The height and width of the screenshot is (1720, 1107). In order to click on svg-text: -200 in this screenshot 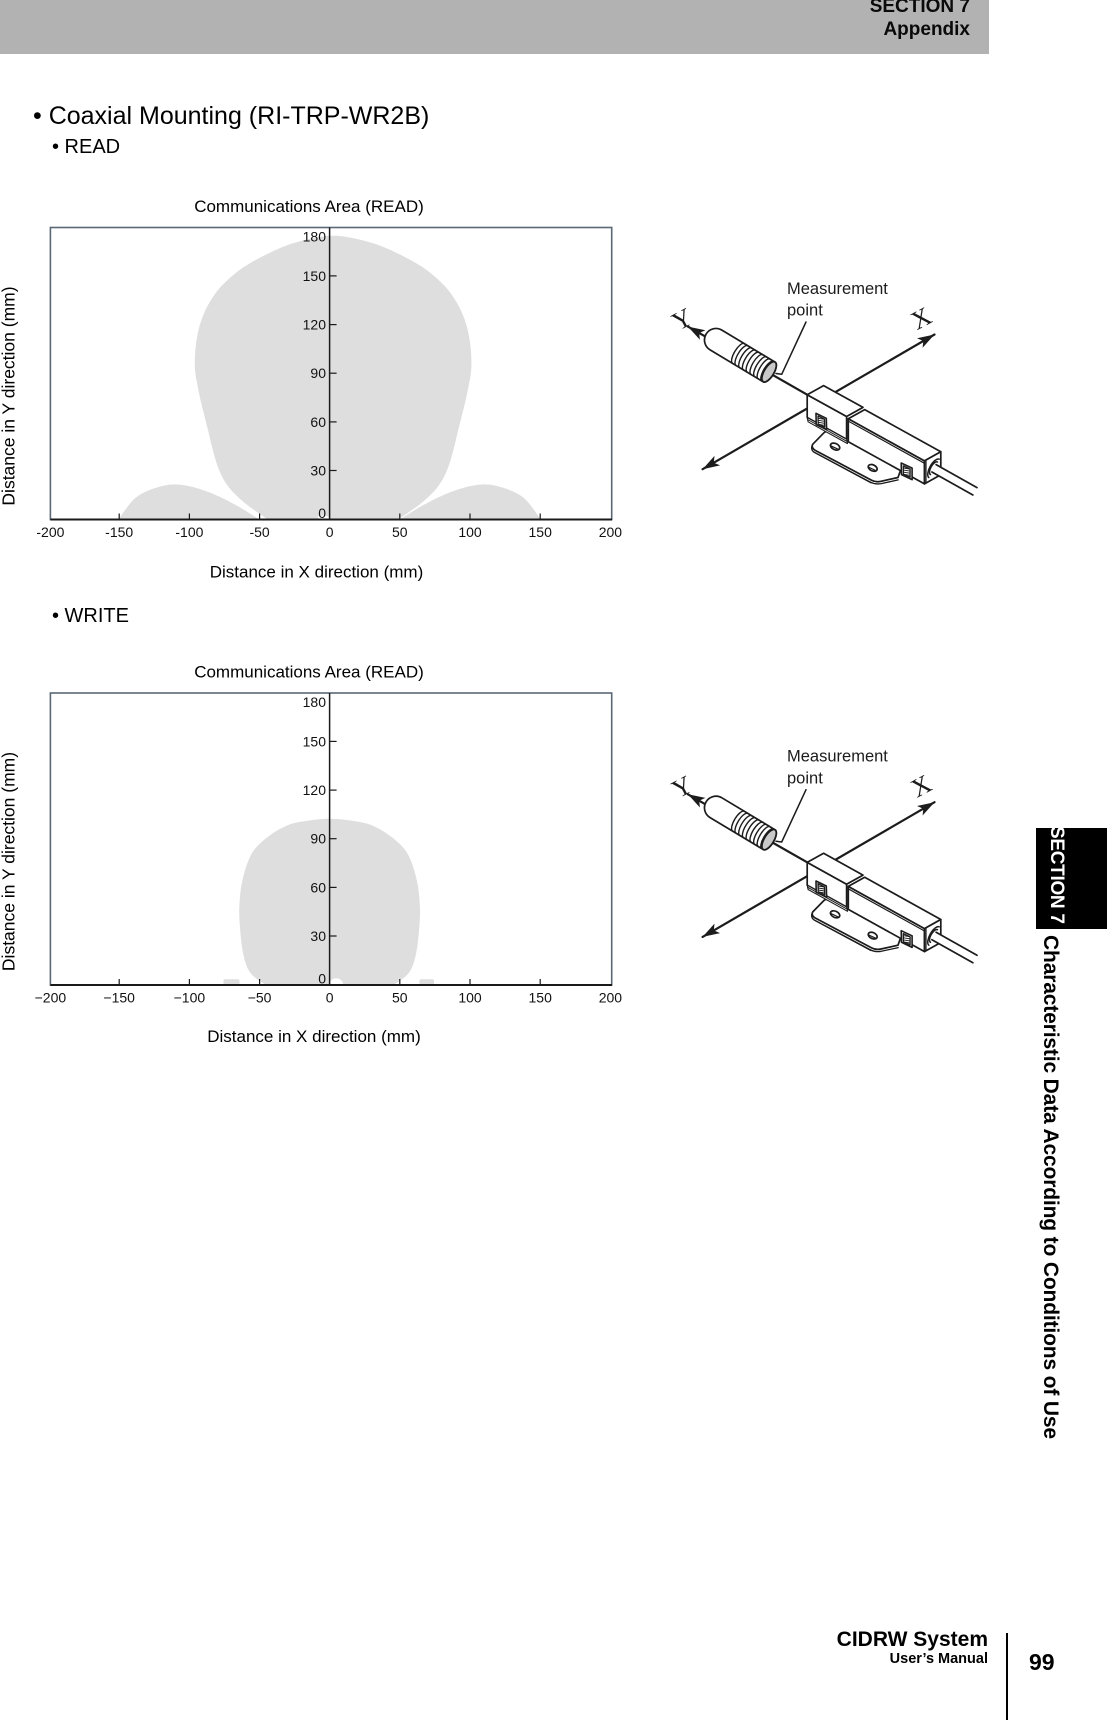, I will do `click(50, 532)`.